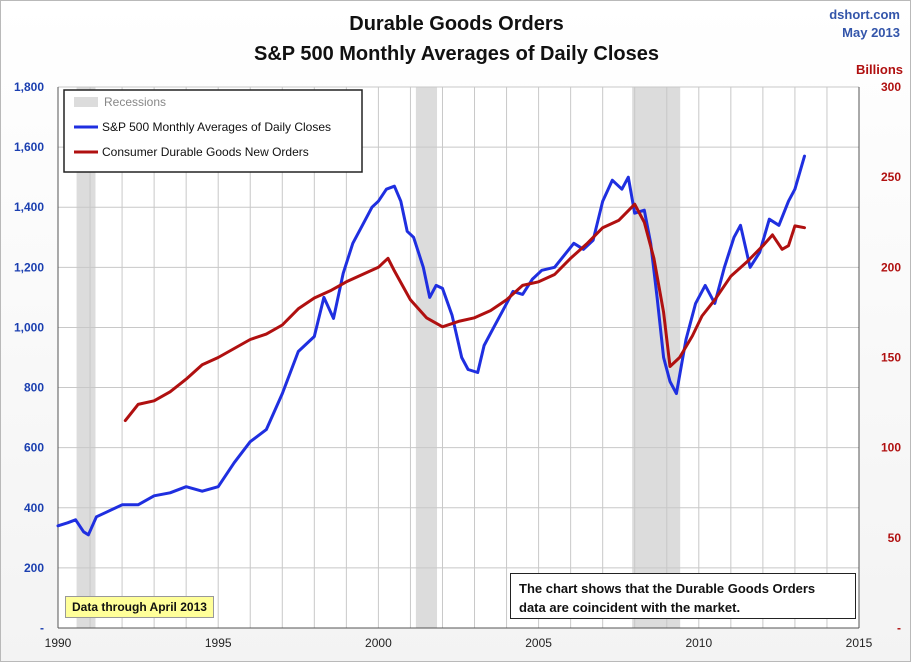 This screenshot has height=663, width=911. Describe the element at coordinates (29, 147) in the screenshot. I see `y-left-tick-label: 1,600` at that location.